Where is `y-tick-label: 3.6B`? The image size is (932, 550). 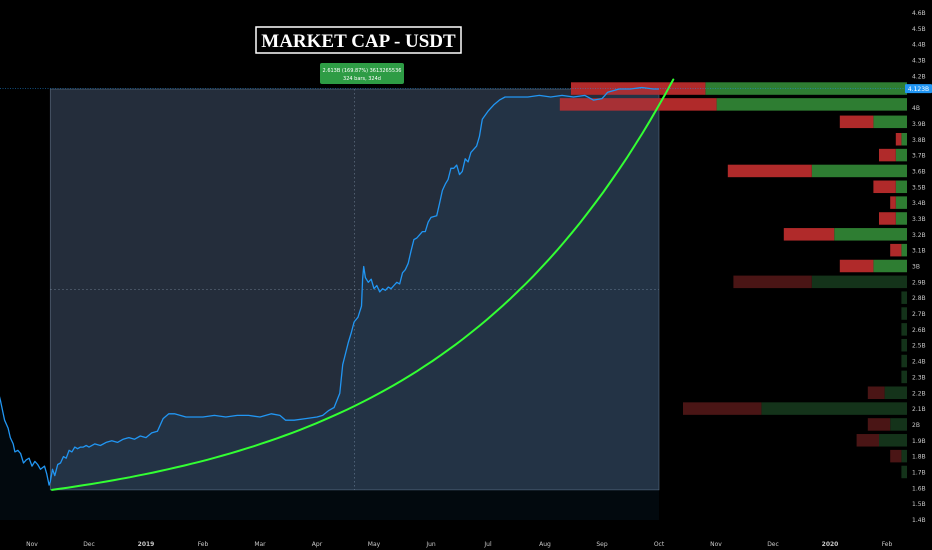 y-tick-label: 3.6B is located at coordinates (919, 171).